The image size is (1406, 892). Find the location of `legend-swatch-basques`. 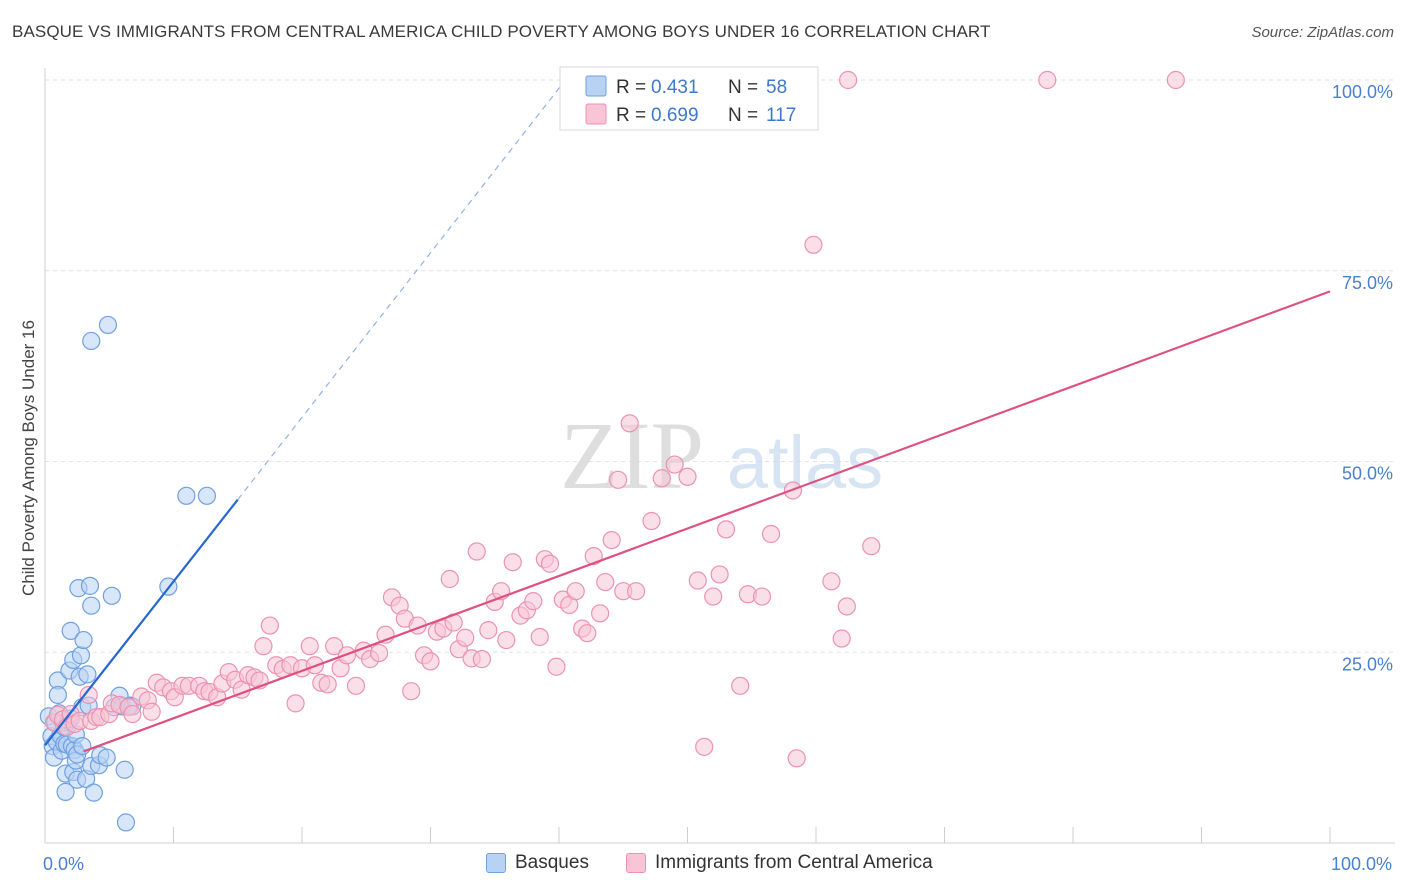

legend-swatch-basques is located at coordinates (496, 863).